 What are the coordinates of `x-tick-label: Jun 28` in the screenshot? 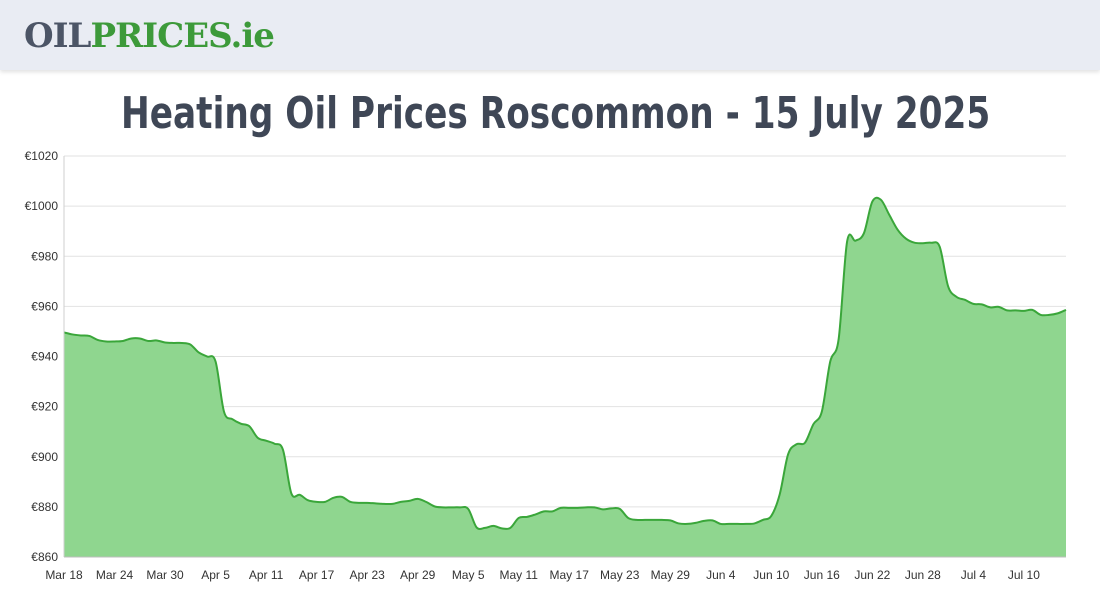 It's located at (923, 575).